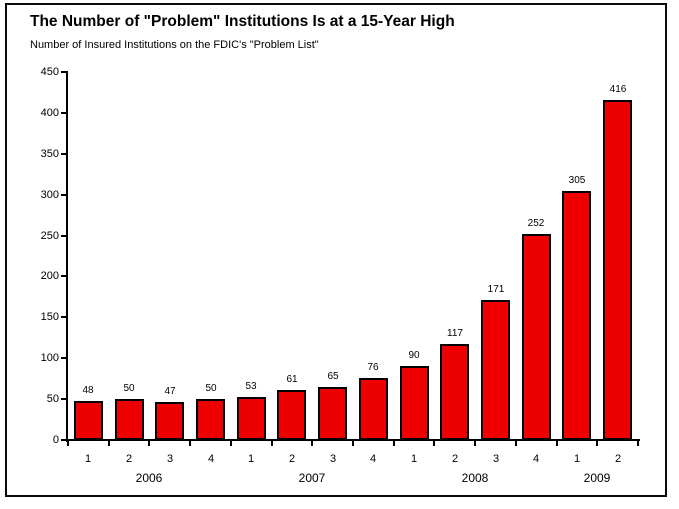  What do you see at coordinates (496, 289) in the screenshot?
I see `bar-value-label: 171` at bounding box center [496, 289].